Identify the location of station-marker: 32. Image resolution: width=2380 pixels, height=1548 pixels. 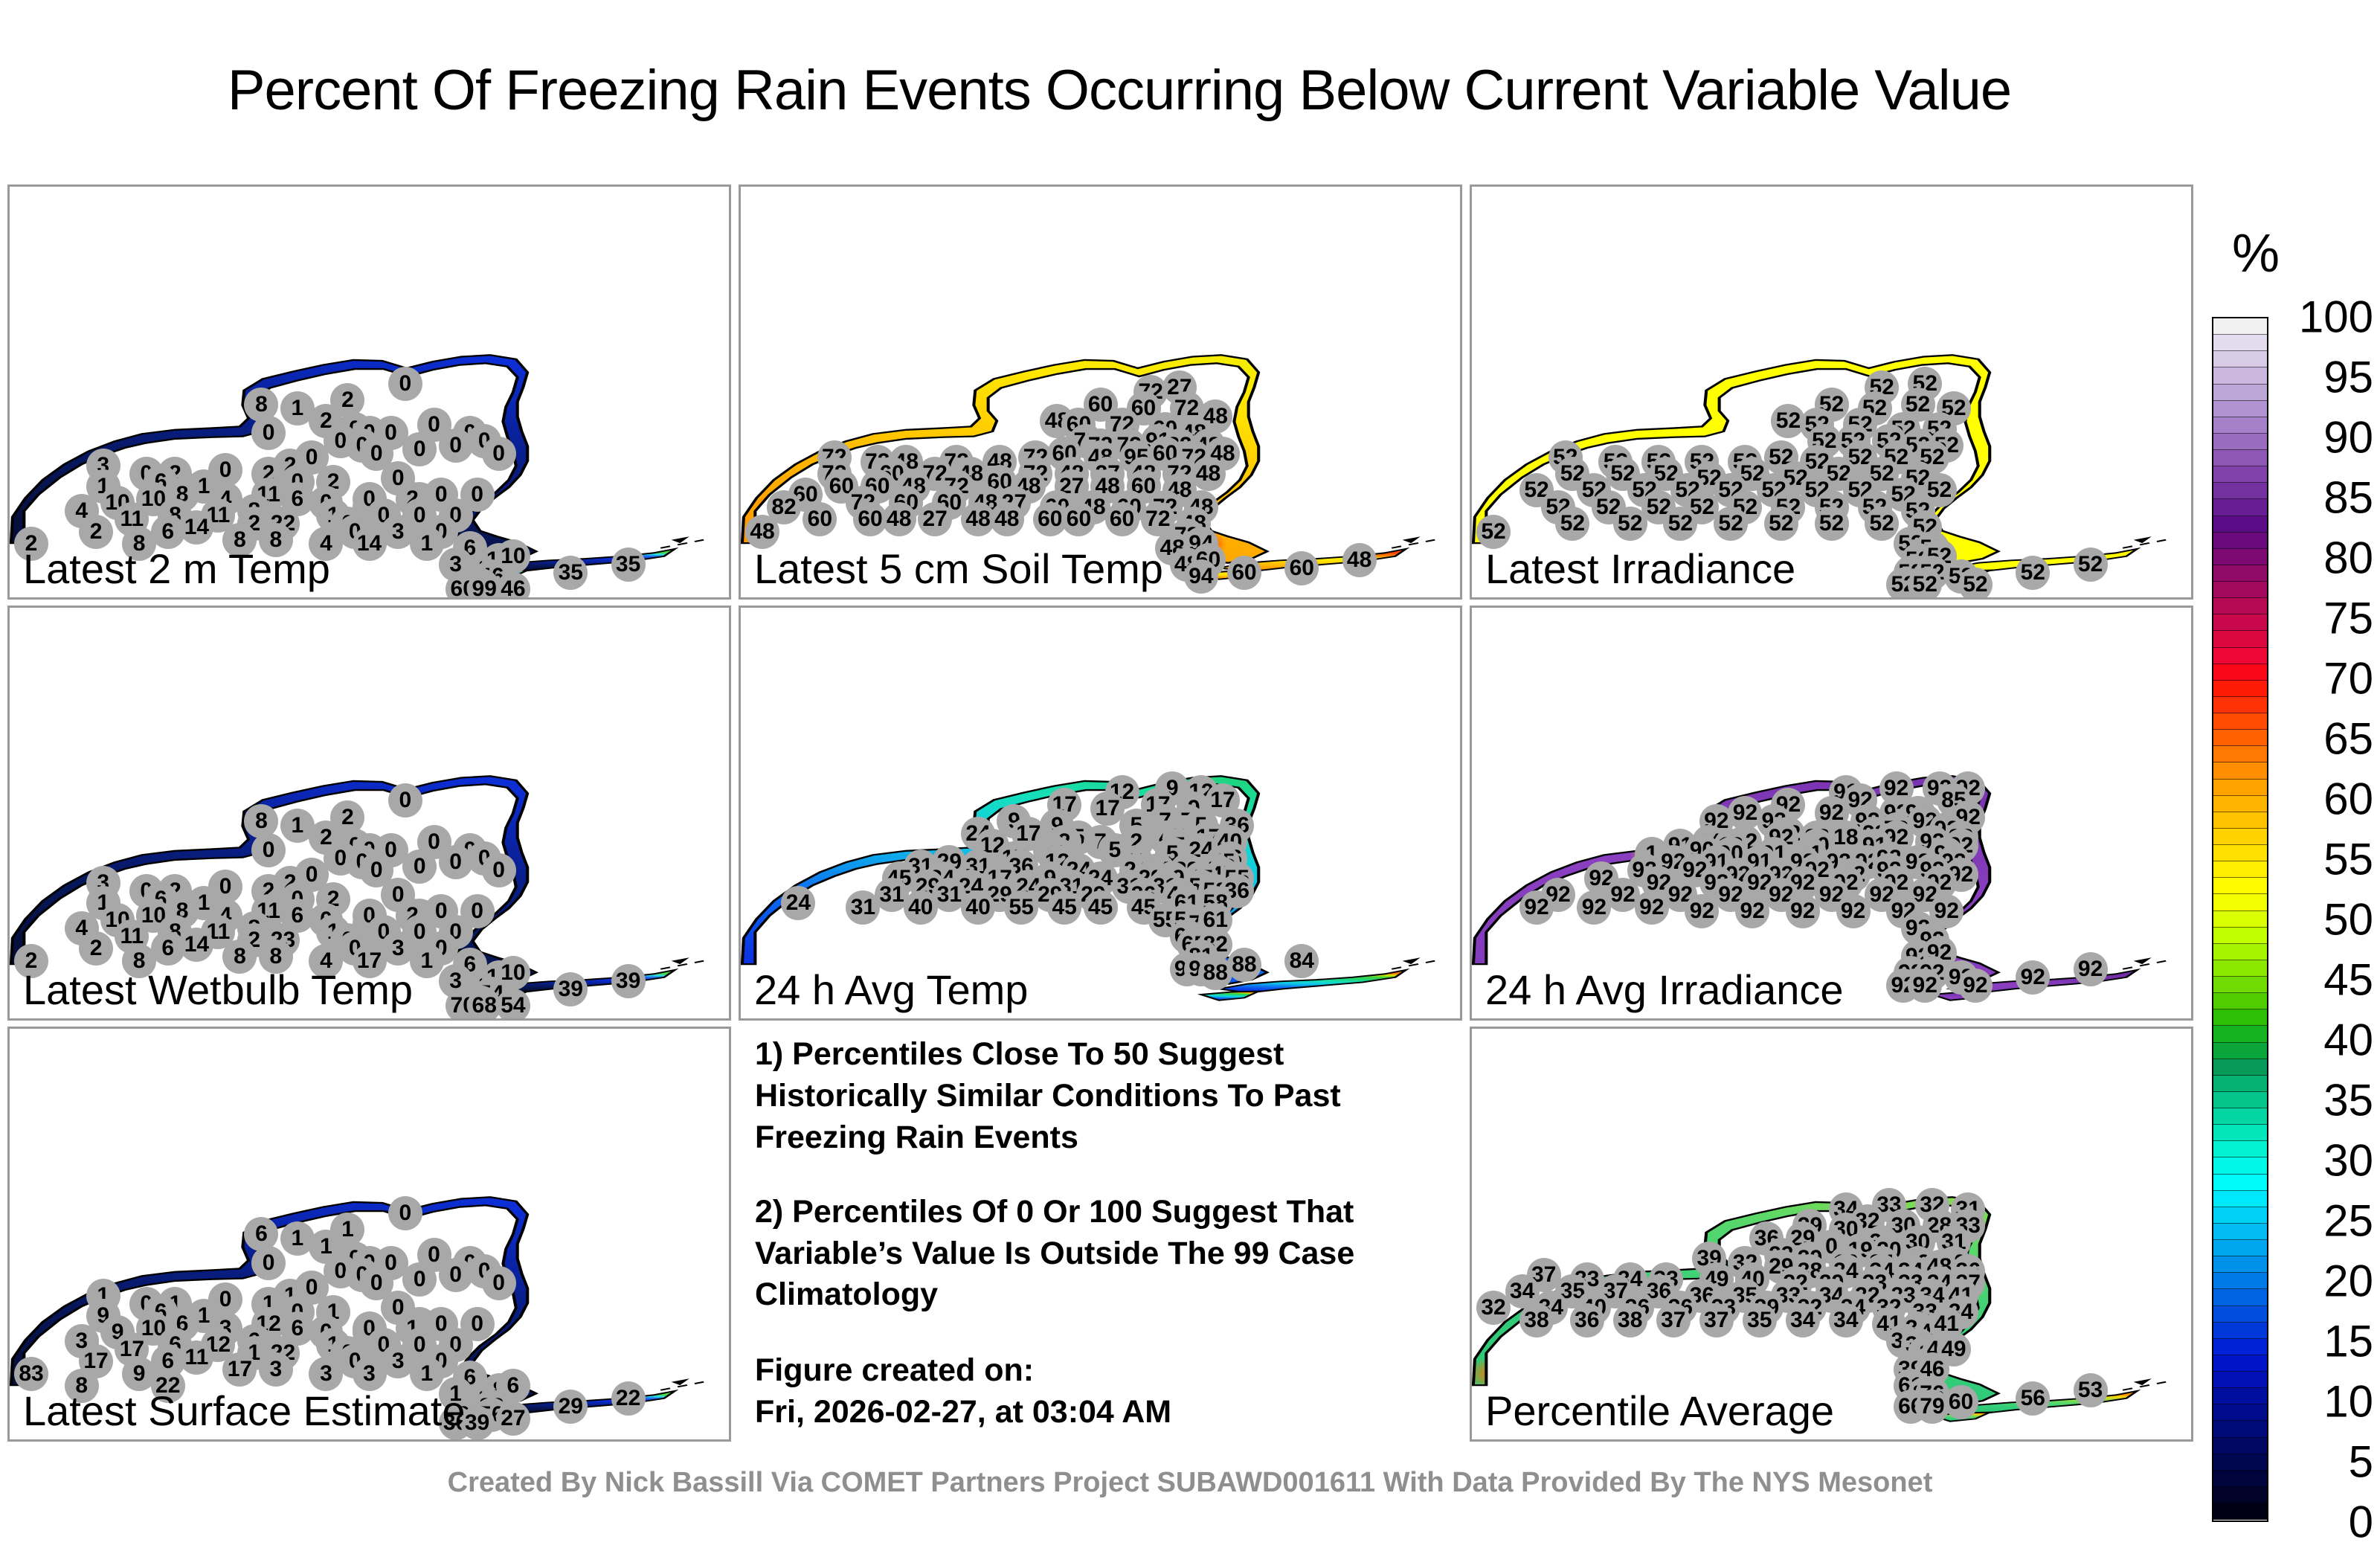
(1494, 1308).